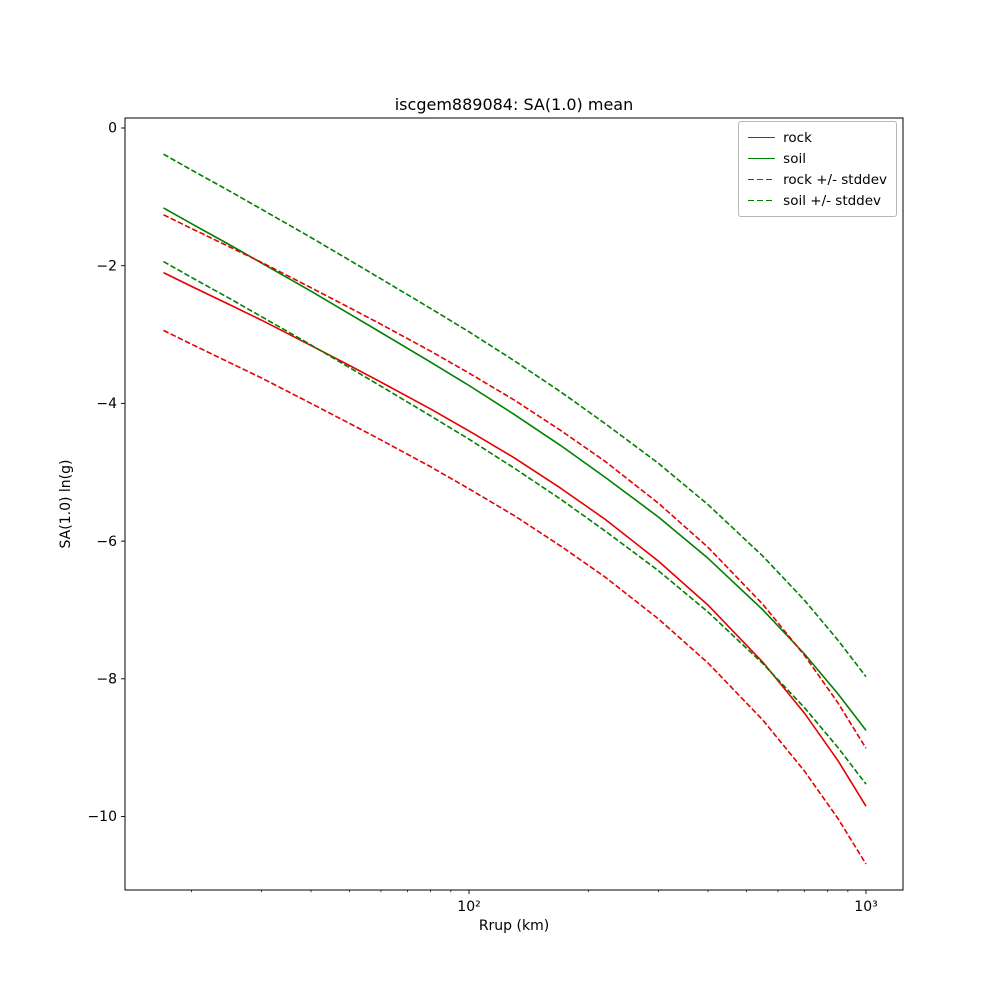  I want to click on y-tick-label: −6, so click(106, 542).